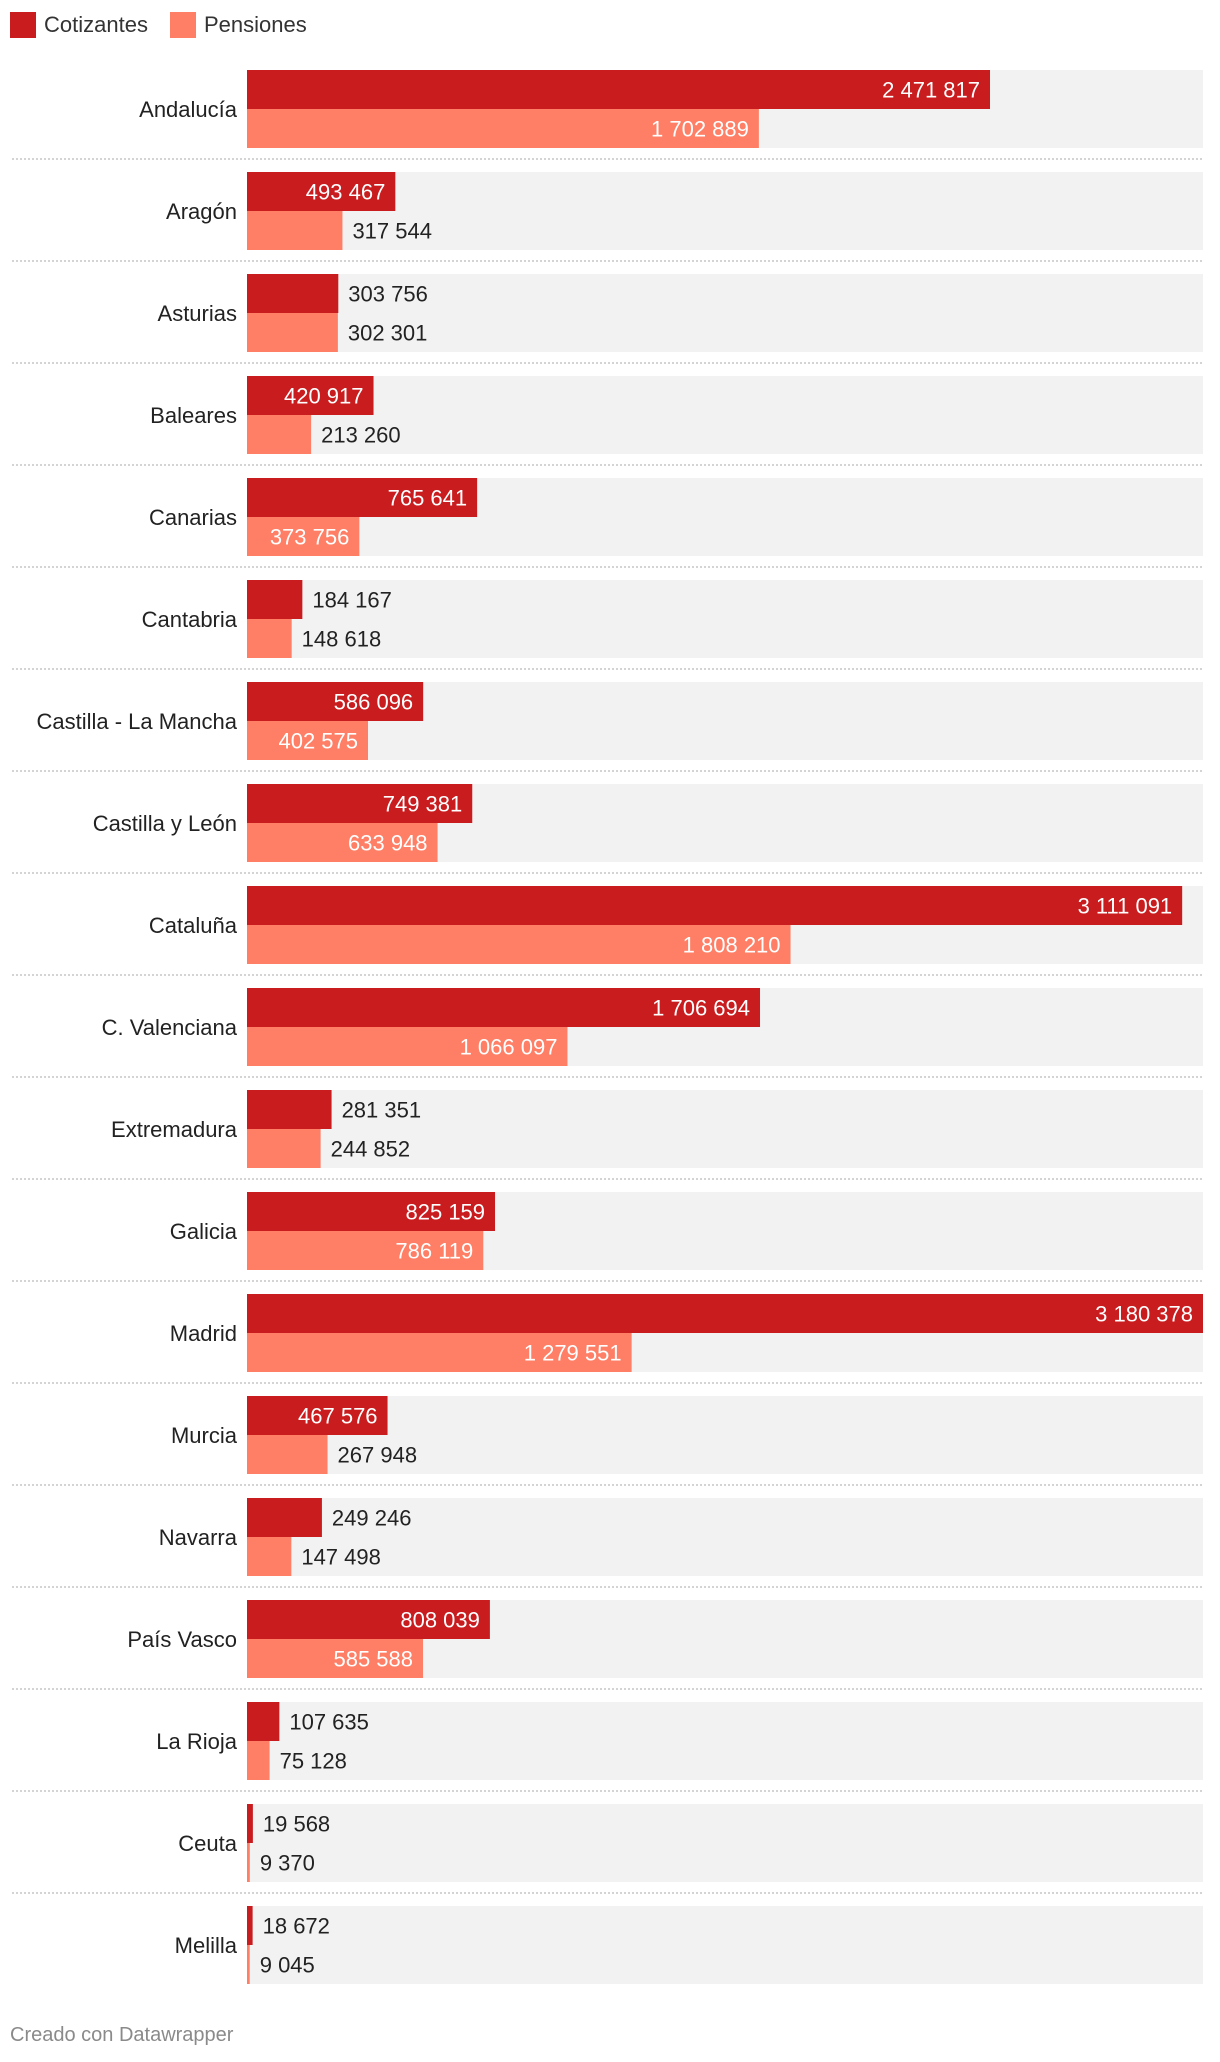 This screenshot has height=2062, width=1220. I want to click on bar-pensiones-c-valenciana, so click(407, 1046).